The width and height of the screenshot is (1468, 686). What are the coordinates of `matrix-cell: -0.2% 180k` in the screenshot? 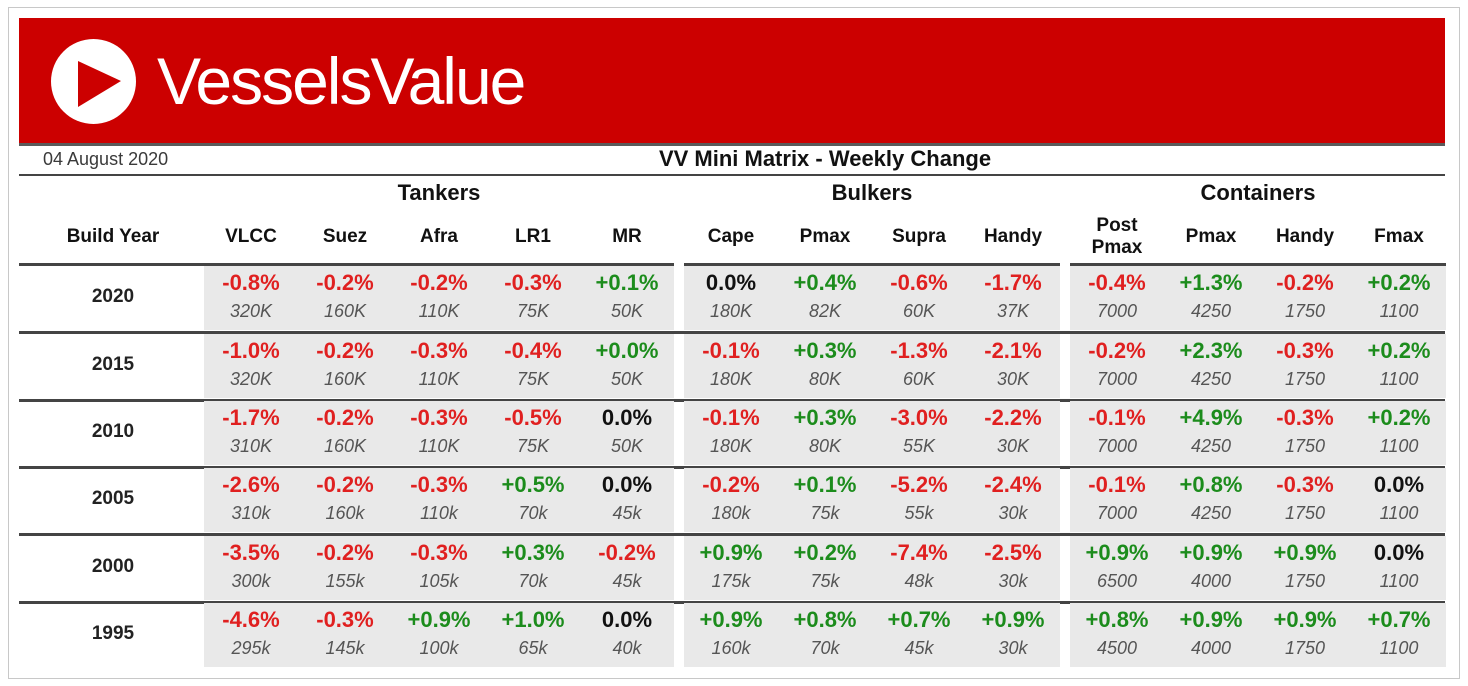 It's located at (731, 498).